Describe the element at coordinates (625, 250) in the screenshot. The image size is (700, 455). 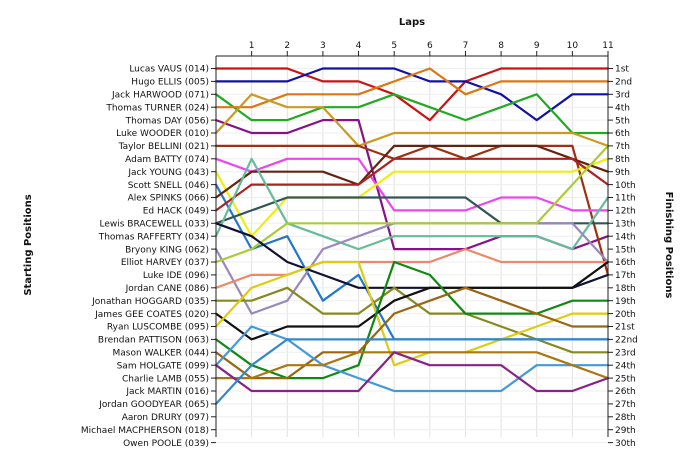
I see `finish-position-label: 15th` at that location.